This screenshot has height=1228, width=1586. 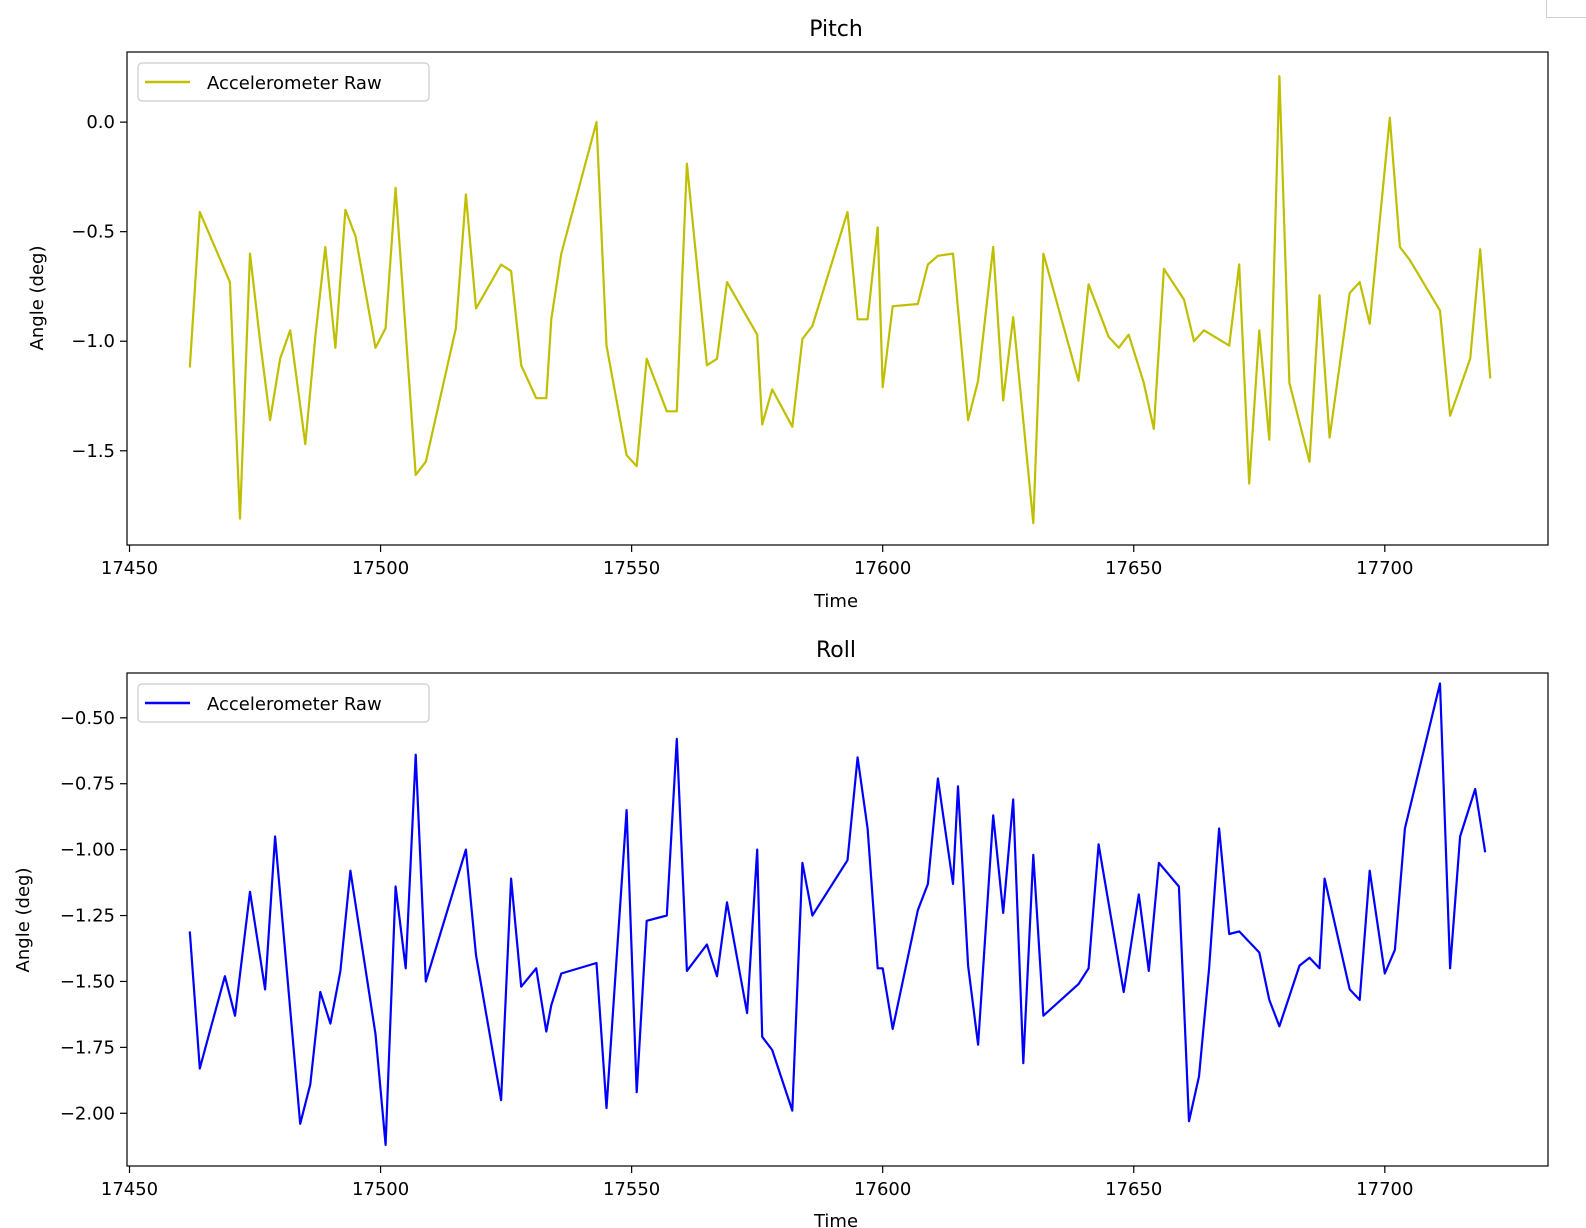 I want to click on pitch-x-axis-label: Time, so click(x=835, y=601).